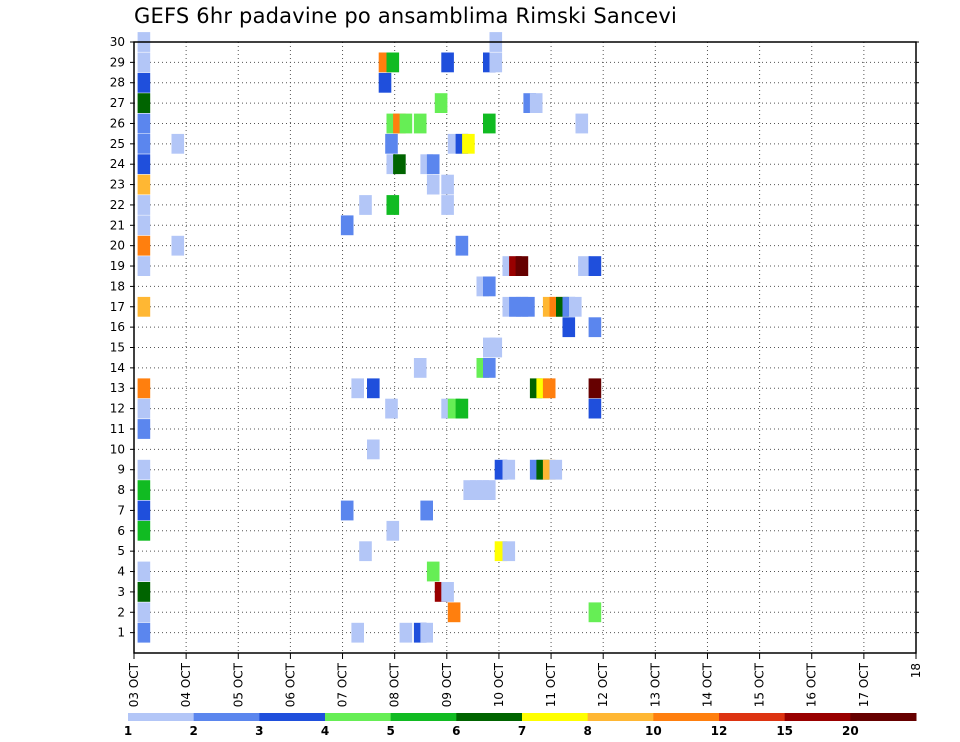 This screenshot has height=742, width=960. I want to click on y-tick-label: 6, so click(121, 531).